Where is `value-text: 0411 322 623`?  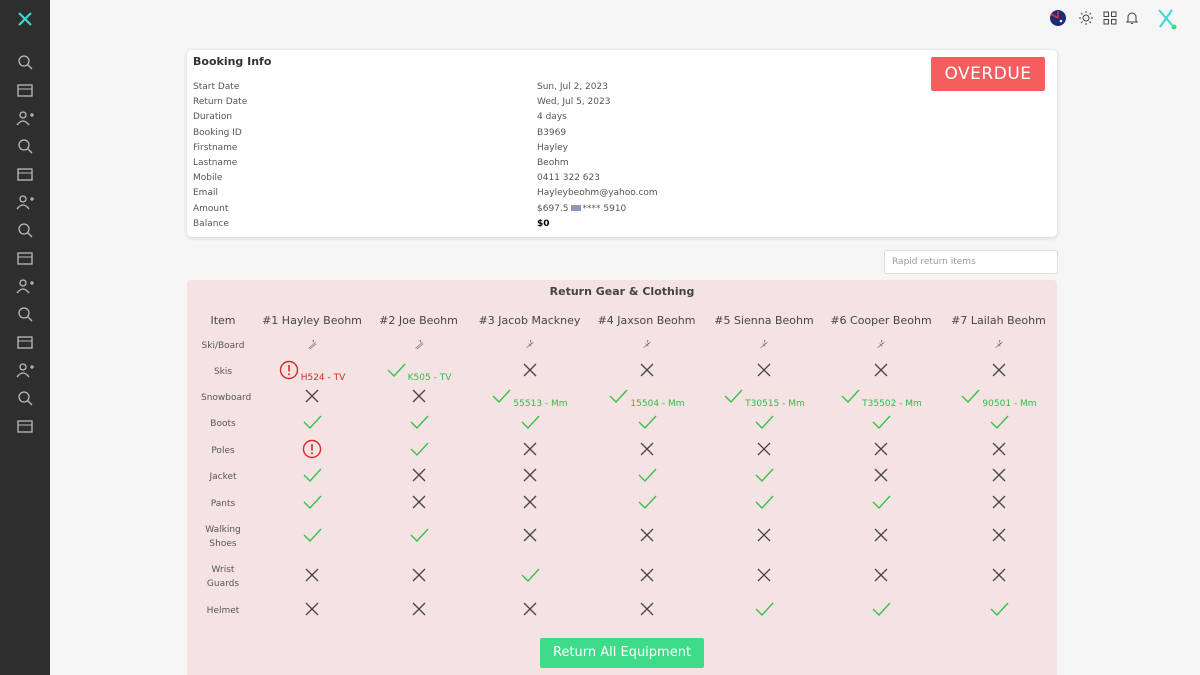 value-text: 0411 322 623 is located at coordinates (568, 178).